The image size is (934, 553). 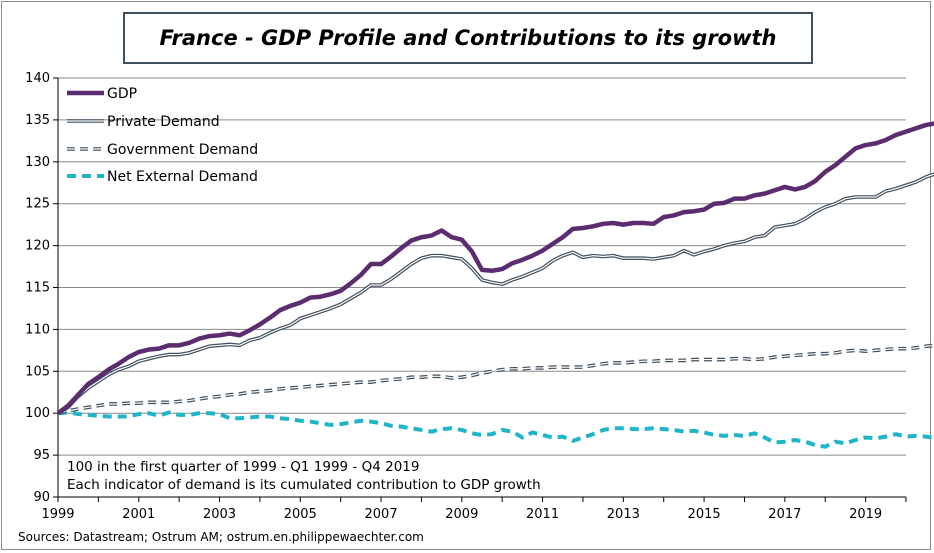 What do you see at coordinates (37, 78) in the screenshot?
I see `y-tick-label: 140` at bounding box center [37, 78].